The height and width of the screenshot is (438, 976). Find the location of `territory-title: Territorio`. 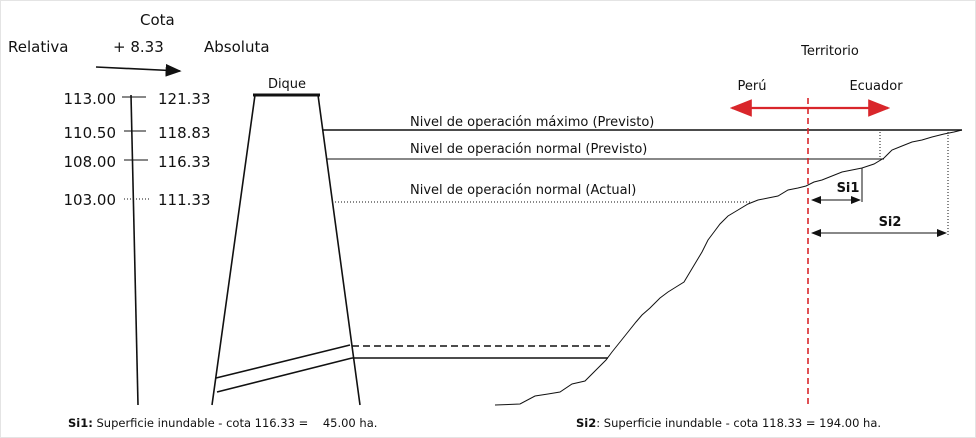

territory-title: Territorio is located at coordinates (829, 51).